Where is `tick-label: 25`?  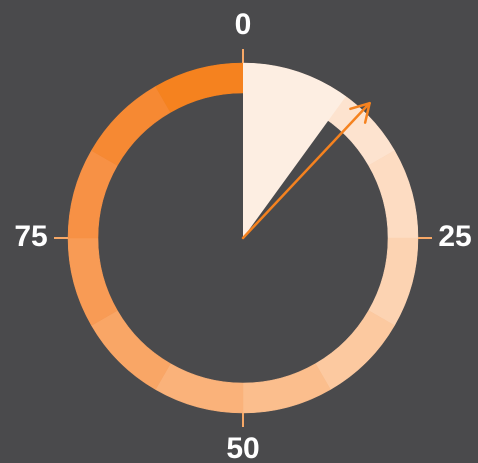 tick-label: 25 is located at coordinates (454, 236).